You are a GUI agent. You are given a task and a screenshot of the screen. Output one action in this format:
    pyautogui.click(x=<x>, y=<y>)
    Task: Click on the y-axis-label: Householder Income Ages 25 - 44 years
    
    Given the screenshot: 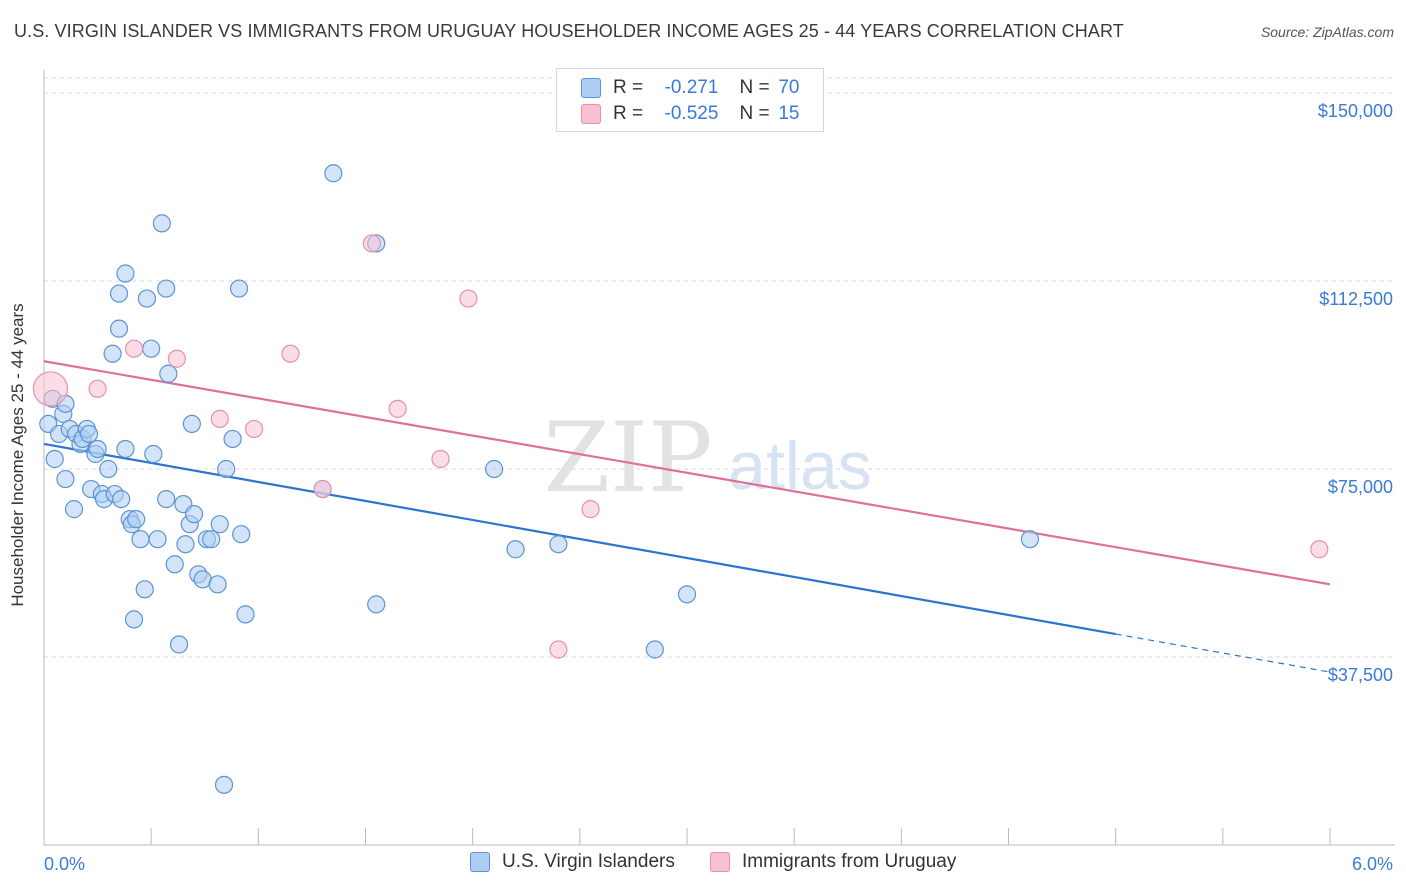 What is the action you would take?
    pyautogui.click(x=17, y=455)
    